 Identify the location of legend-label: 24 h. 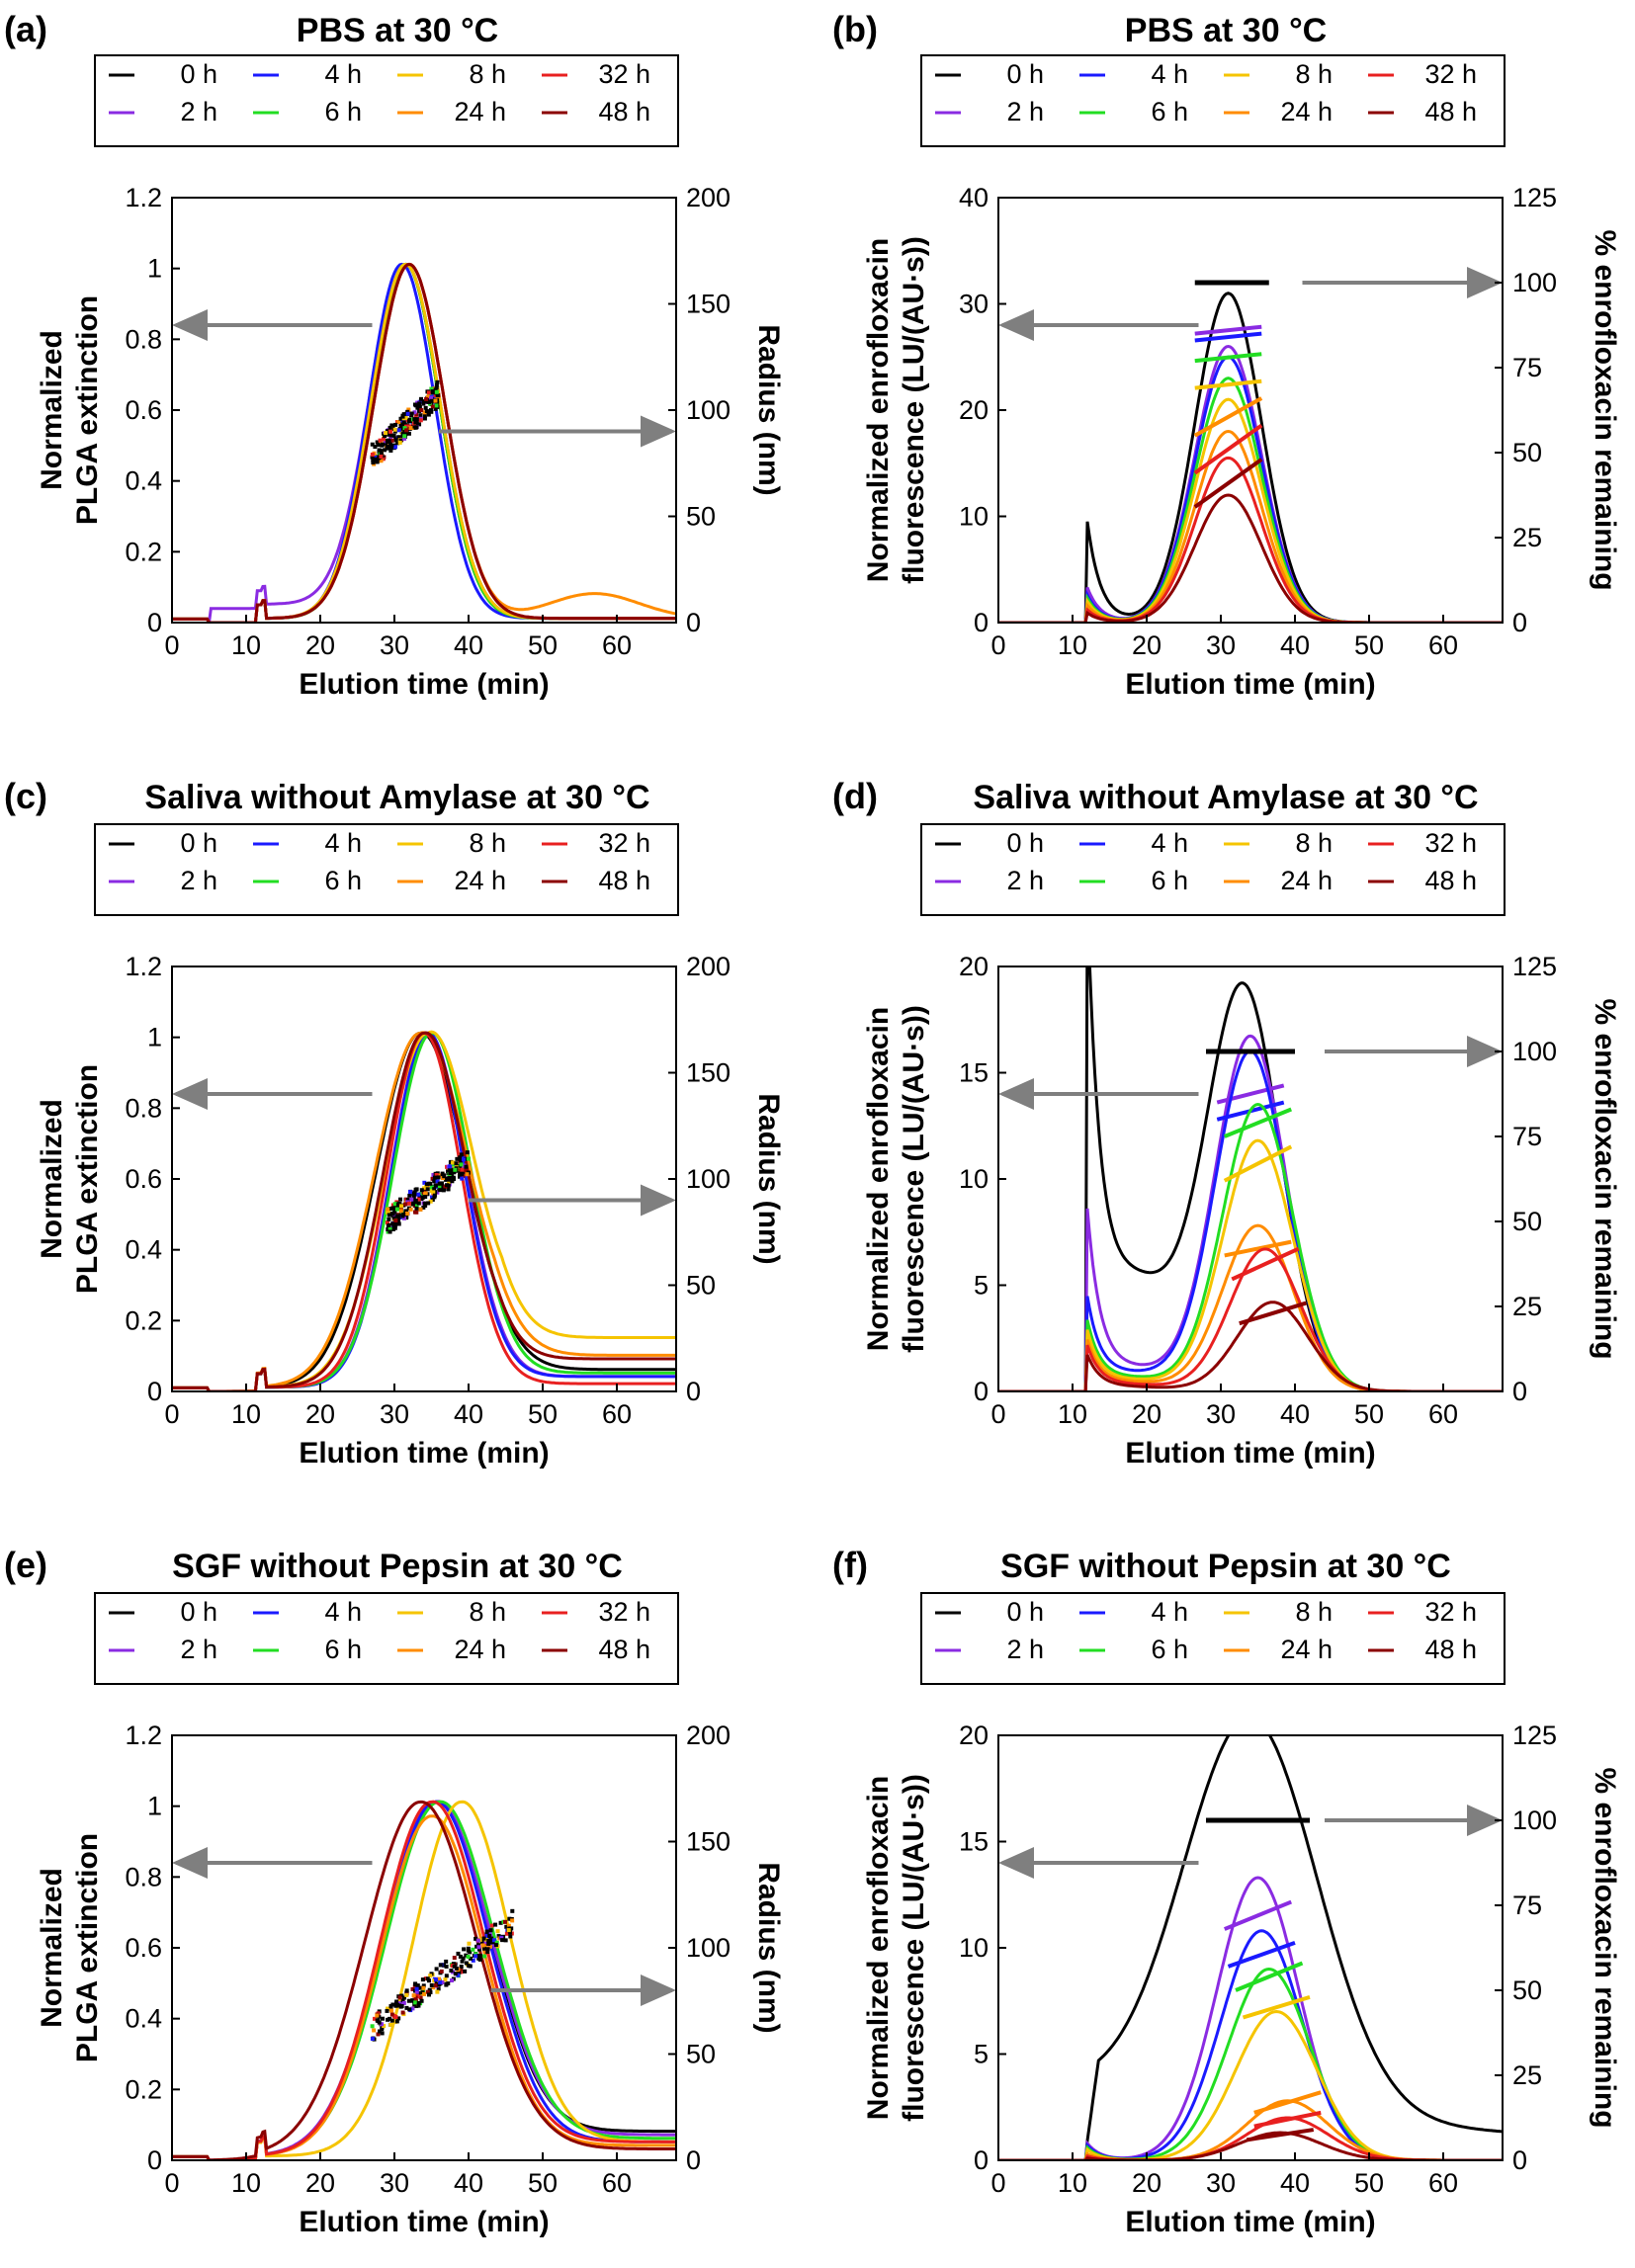
(480, 111).